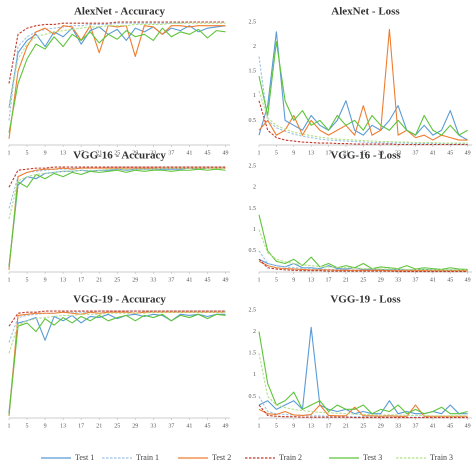  I want to click on chart-title: VGG-19 - Accuracy, so click(119, 300).